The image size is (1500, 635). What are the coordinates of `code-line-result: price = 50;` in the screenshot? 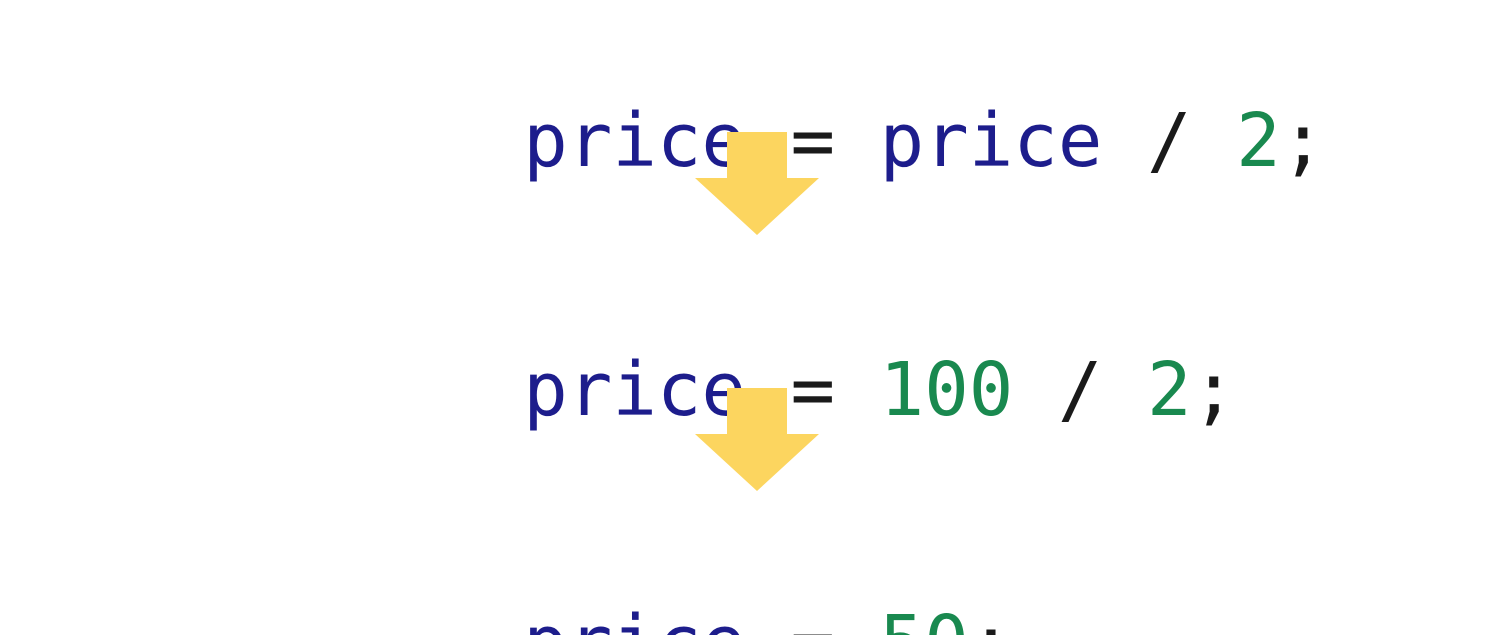 It's located at (679, 583).